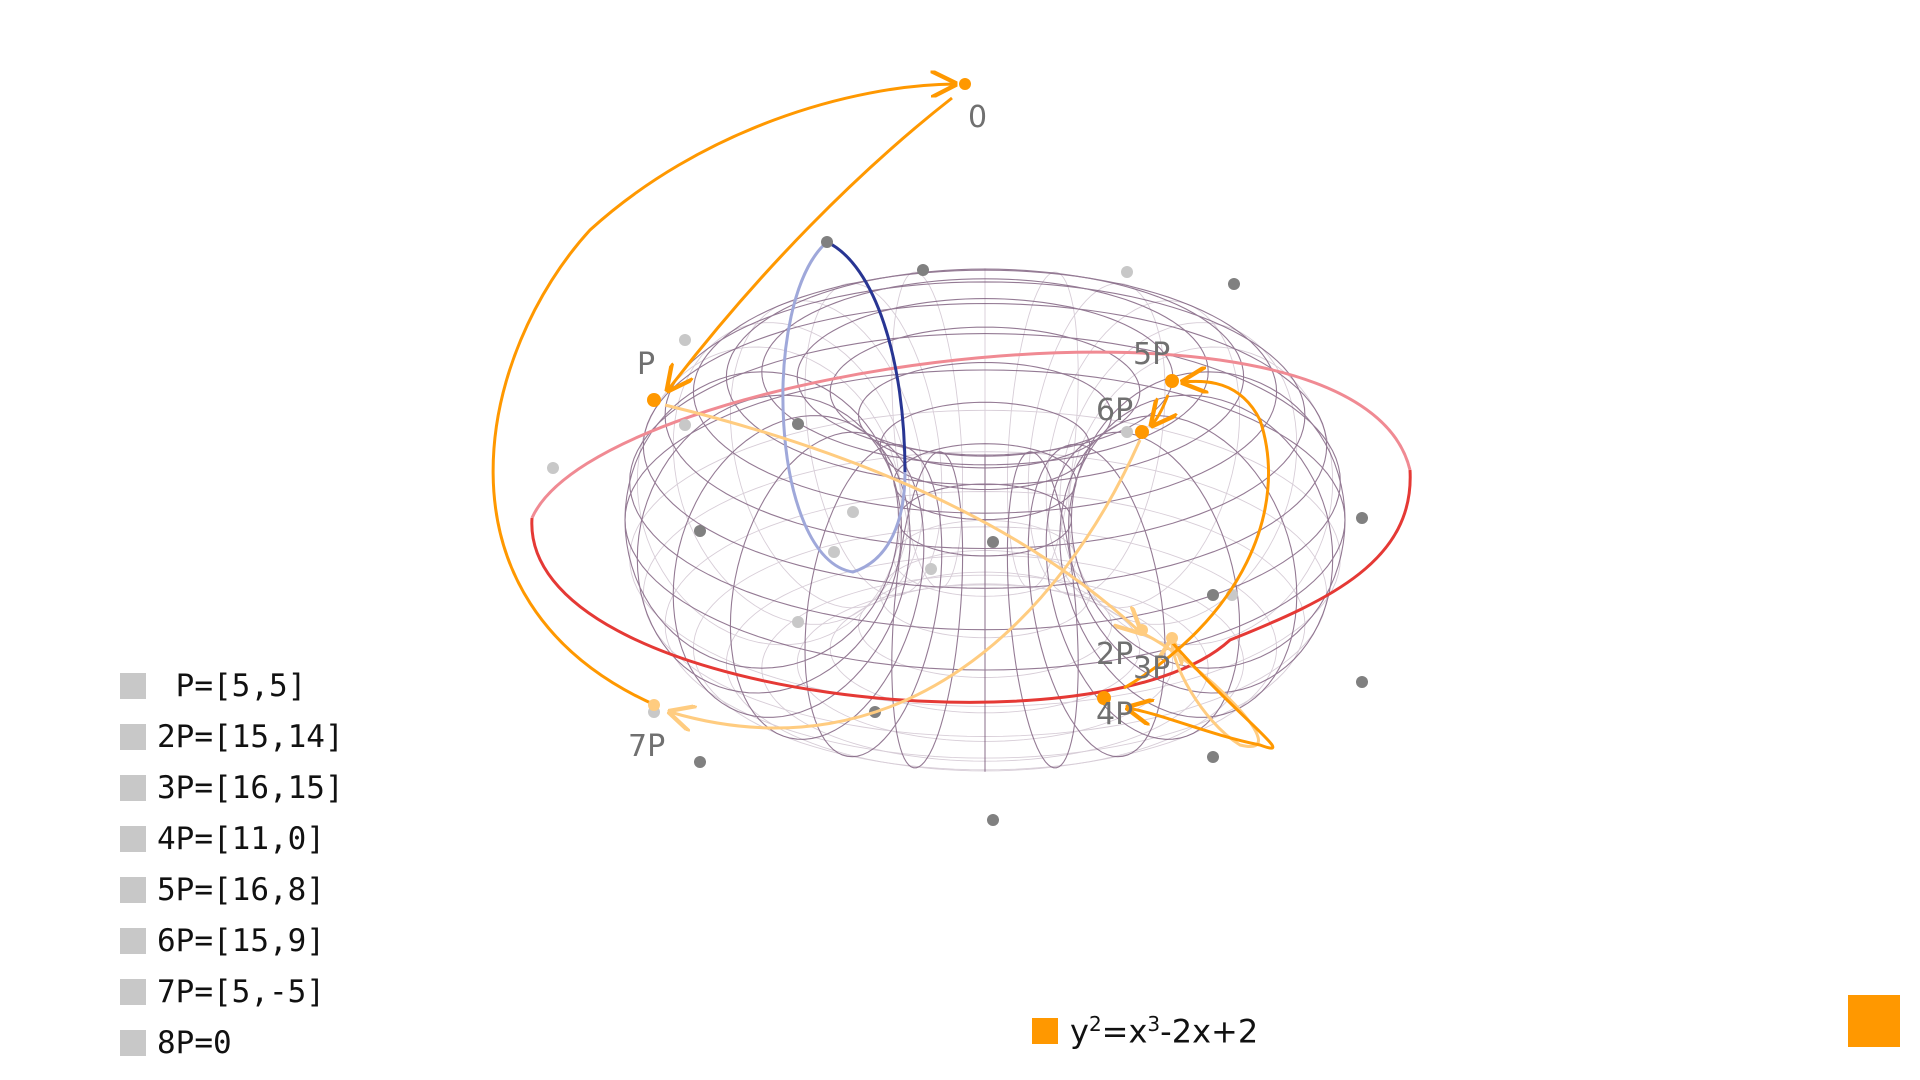 Image resolution: width=1920 pixels, height=1080 pixels. Describe the element at coordinates (241, 940) in the screenshot. I see `legend-label: 6P=[15,9]` at that location.